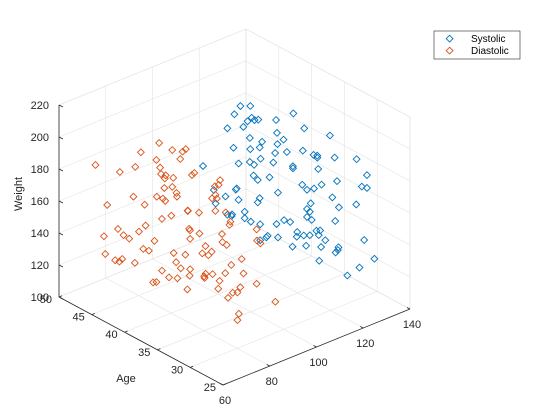 The image size is (560, 420). I want to click on x-tick-label-140: 140, so click(412, 325).